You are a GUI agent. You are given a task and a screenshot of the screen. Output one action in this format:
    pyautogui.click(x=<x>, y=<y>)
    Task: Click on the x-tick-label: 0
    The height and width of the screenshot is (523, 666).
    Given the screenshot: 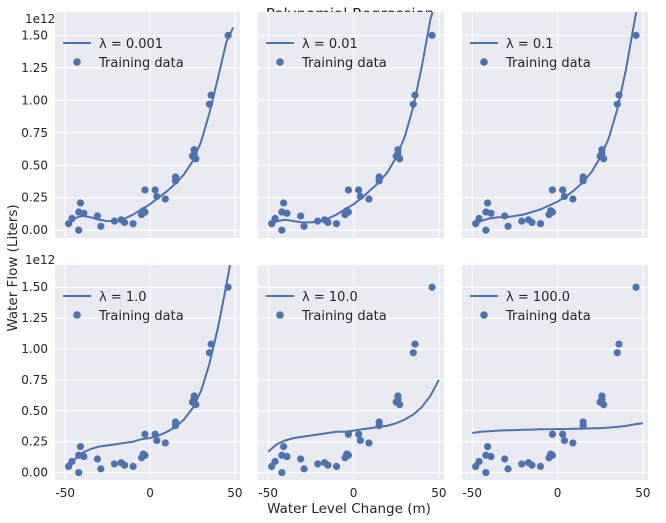 What is the action you would take?
    pyautogui.click(x=150, y=493)
    